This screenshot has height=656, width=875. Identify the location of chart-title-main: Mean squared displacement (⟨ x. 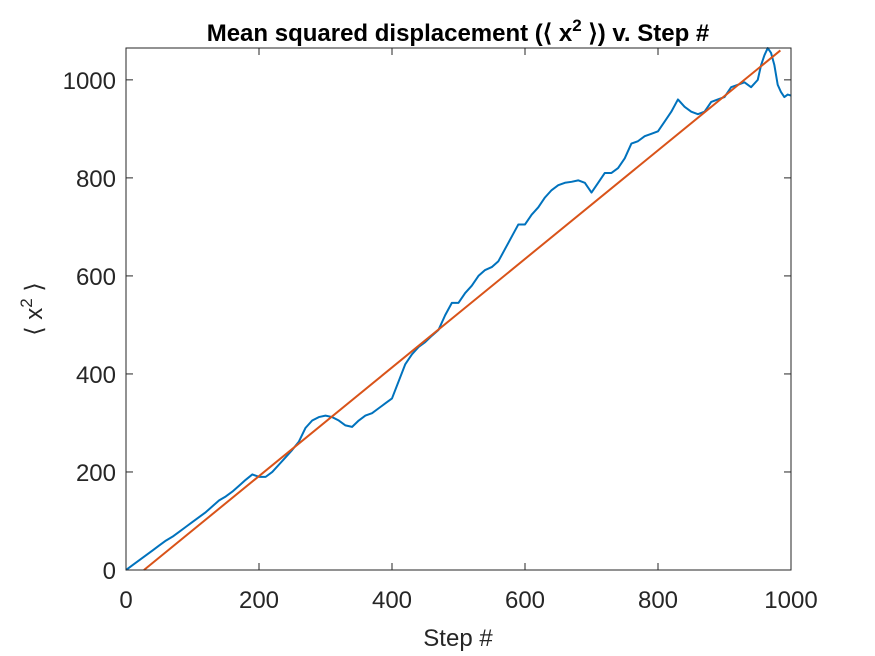
(390, 33).